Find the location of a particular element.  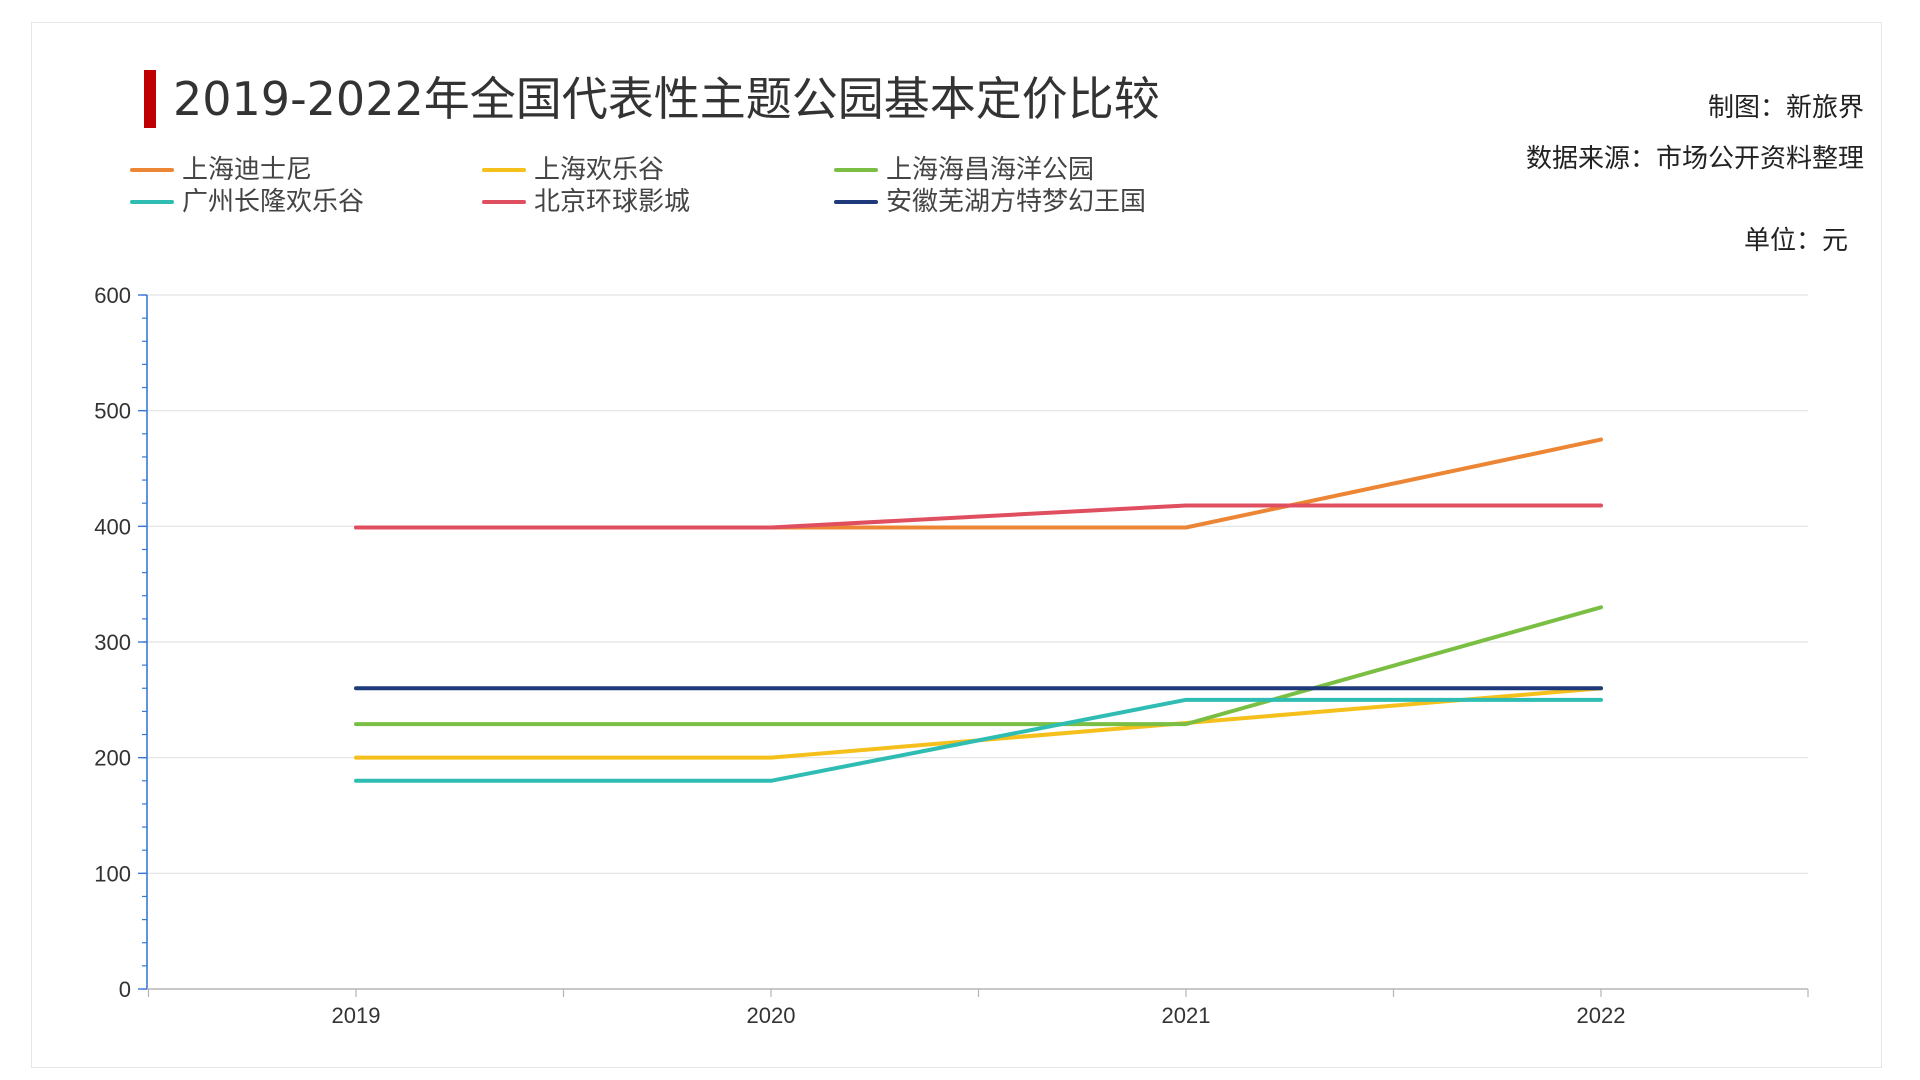

x-tick-label: 2021 is located at coordinates (1186, 1015).